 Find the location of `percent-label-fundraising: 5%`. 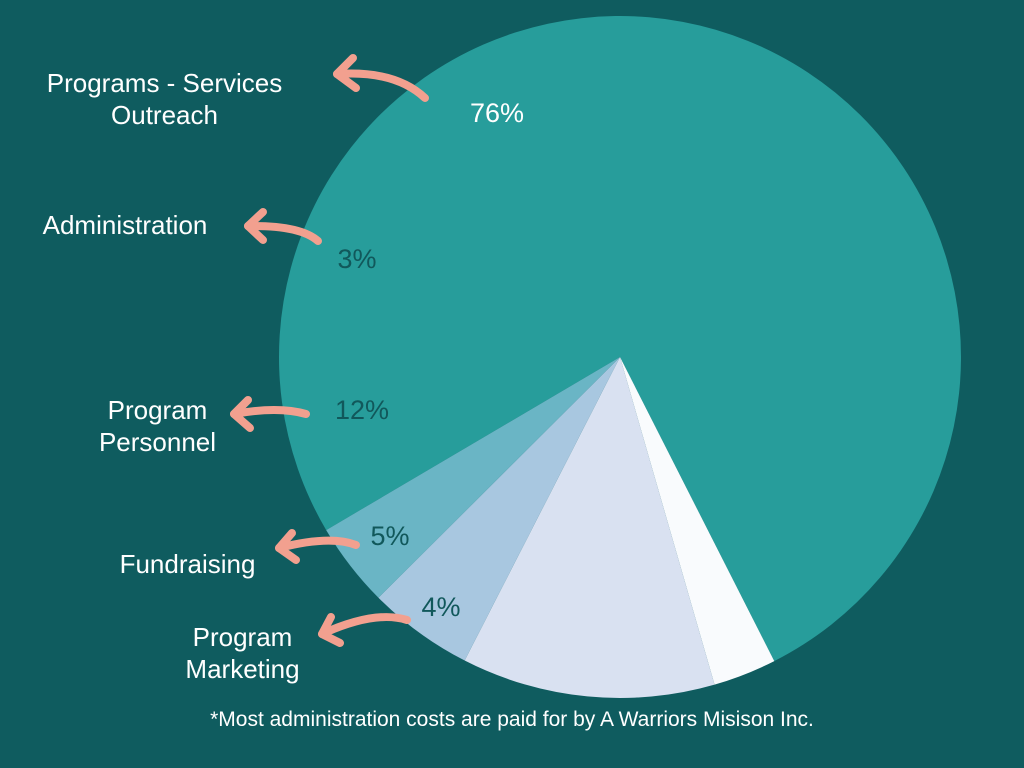

percent-label-fundraising: 5% is located at coordinates (389, 536).